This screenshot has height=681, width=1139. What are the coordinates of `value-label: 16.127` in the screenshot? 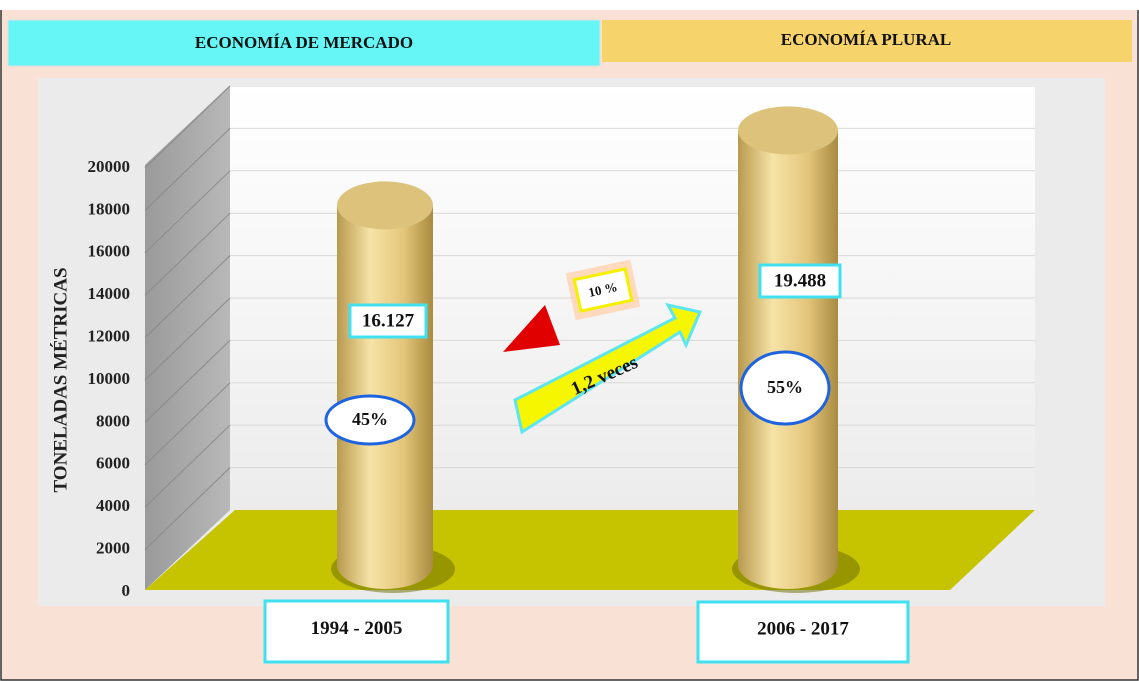 It's located at (388, 320).